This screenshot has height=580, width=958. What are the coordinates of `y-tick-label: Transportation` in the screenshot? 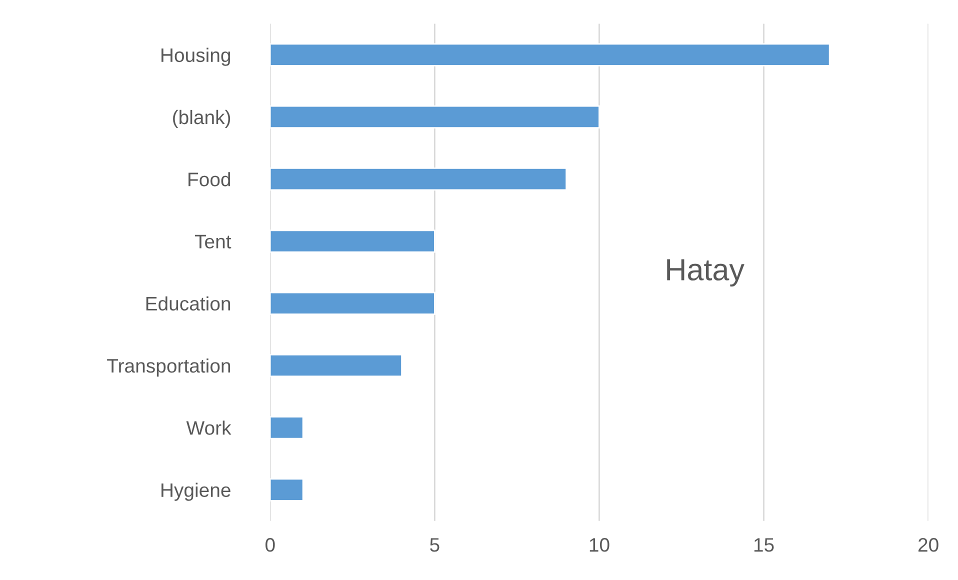 It's located at (168, 367).